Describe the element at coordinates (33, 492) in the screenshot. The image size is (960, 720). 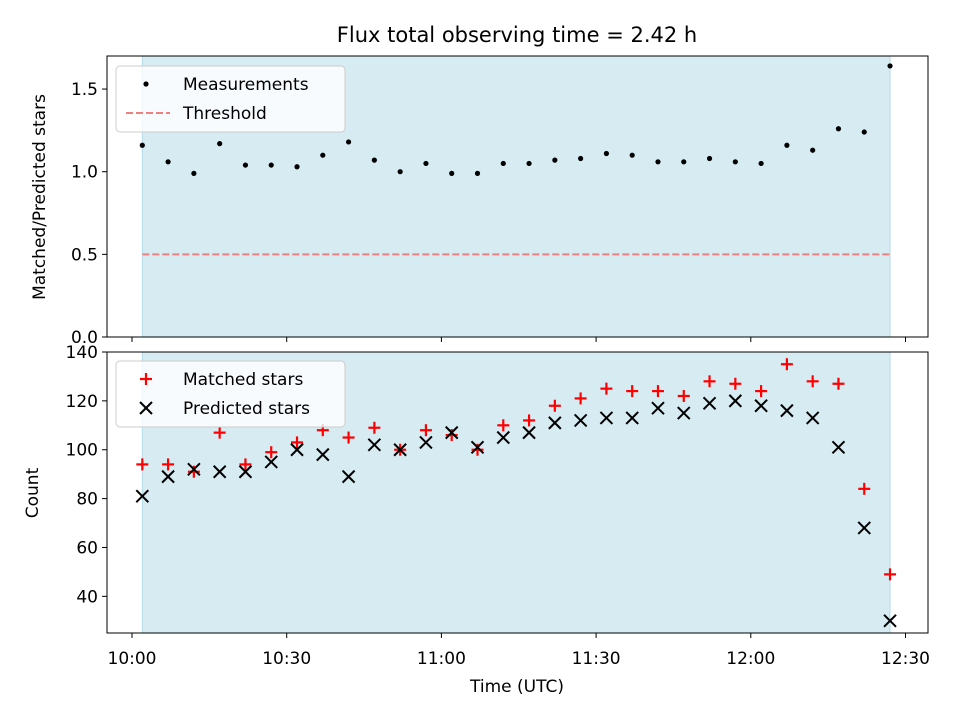
I see `bottom-y-axis-label: Count` at that location.